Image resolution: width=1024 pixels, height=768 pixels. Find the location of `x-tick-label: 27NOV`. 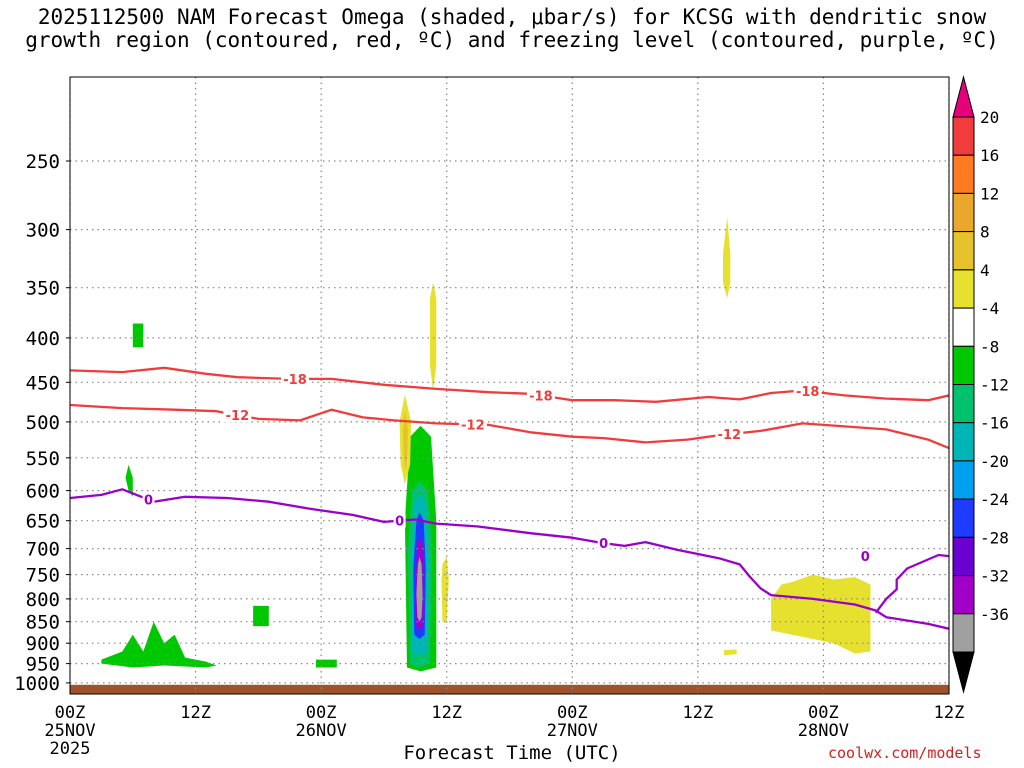

x-tick-label: 27NOV is located at coordinates (572, 731).